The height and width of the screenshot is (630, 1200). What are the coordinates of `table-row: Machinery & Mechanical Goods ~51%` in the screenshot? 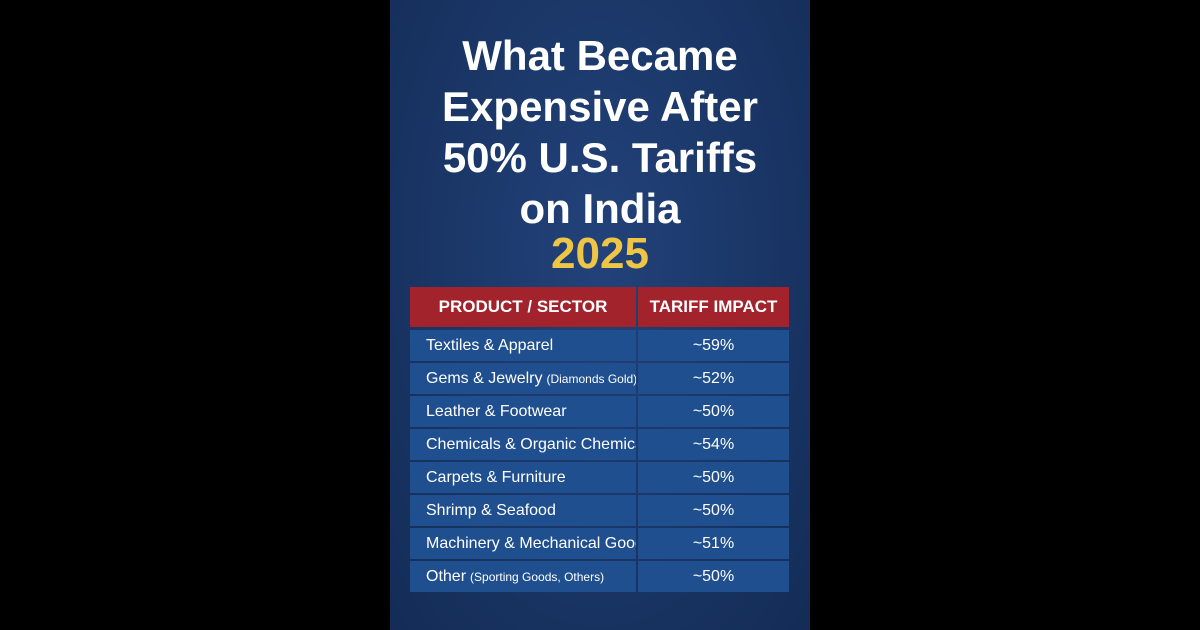 It's located at (599, 543).